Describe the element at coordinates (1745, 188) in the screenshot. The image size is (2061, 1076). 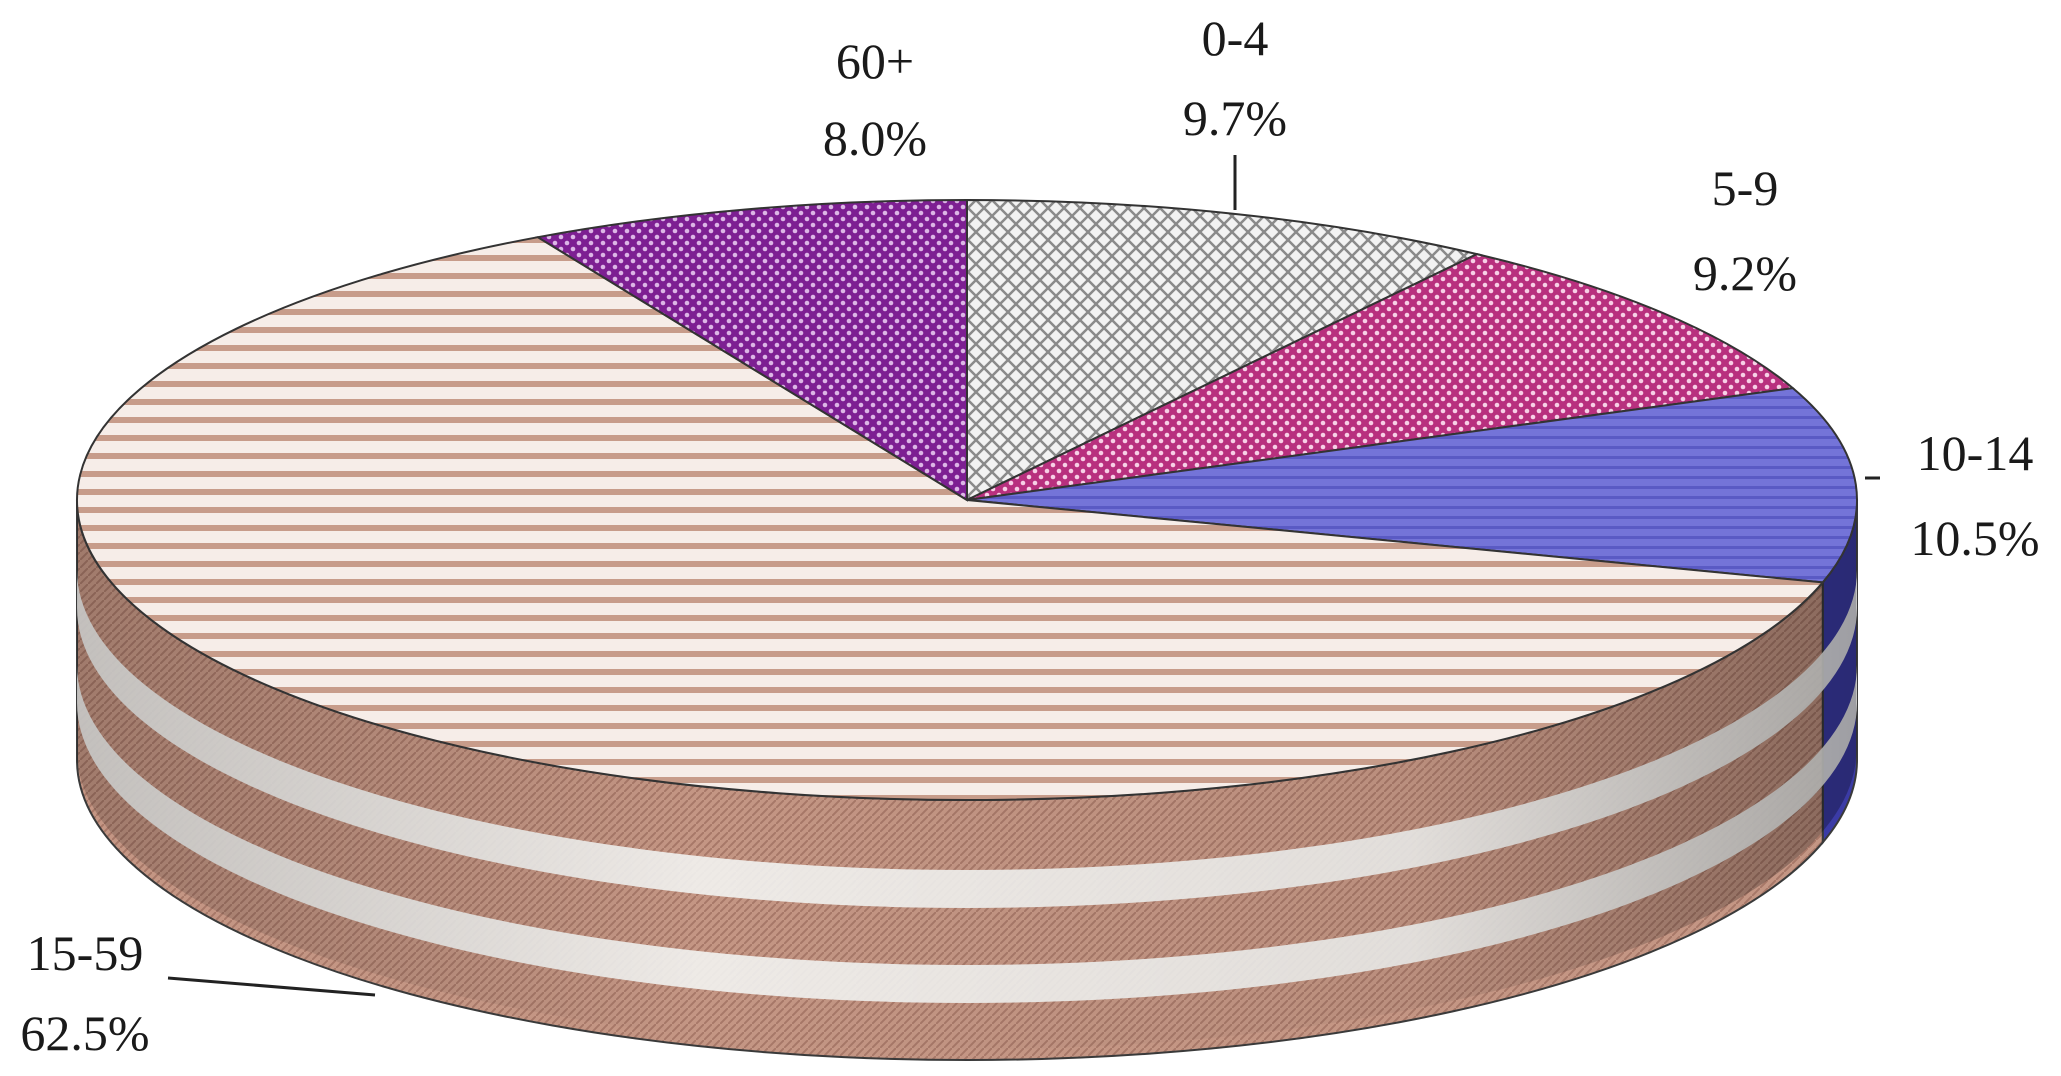
I see `slice-label-5-9: 5-9` at that location.